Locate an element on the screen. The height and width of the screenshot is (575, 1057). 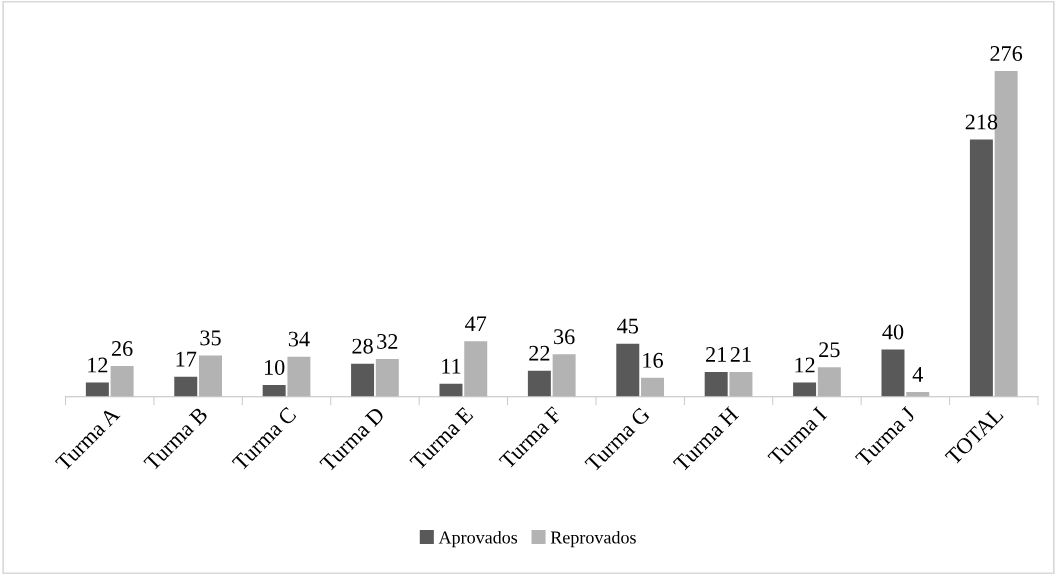
data-label: 11 is located at coordinates (451, 366).